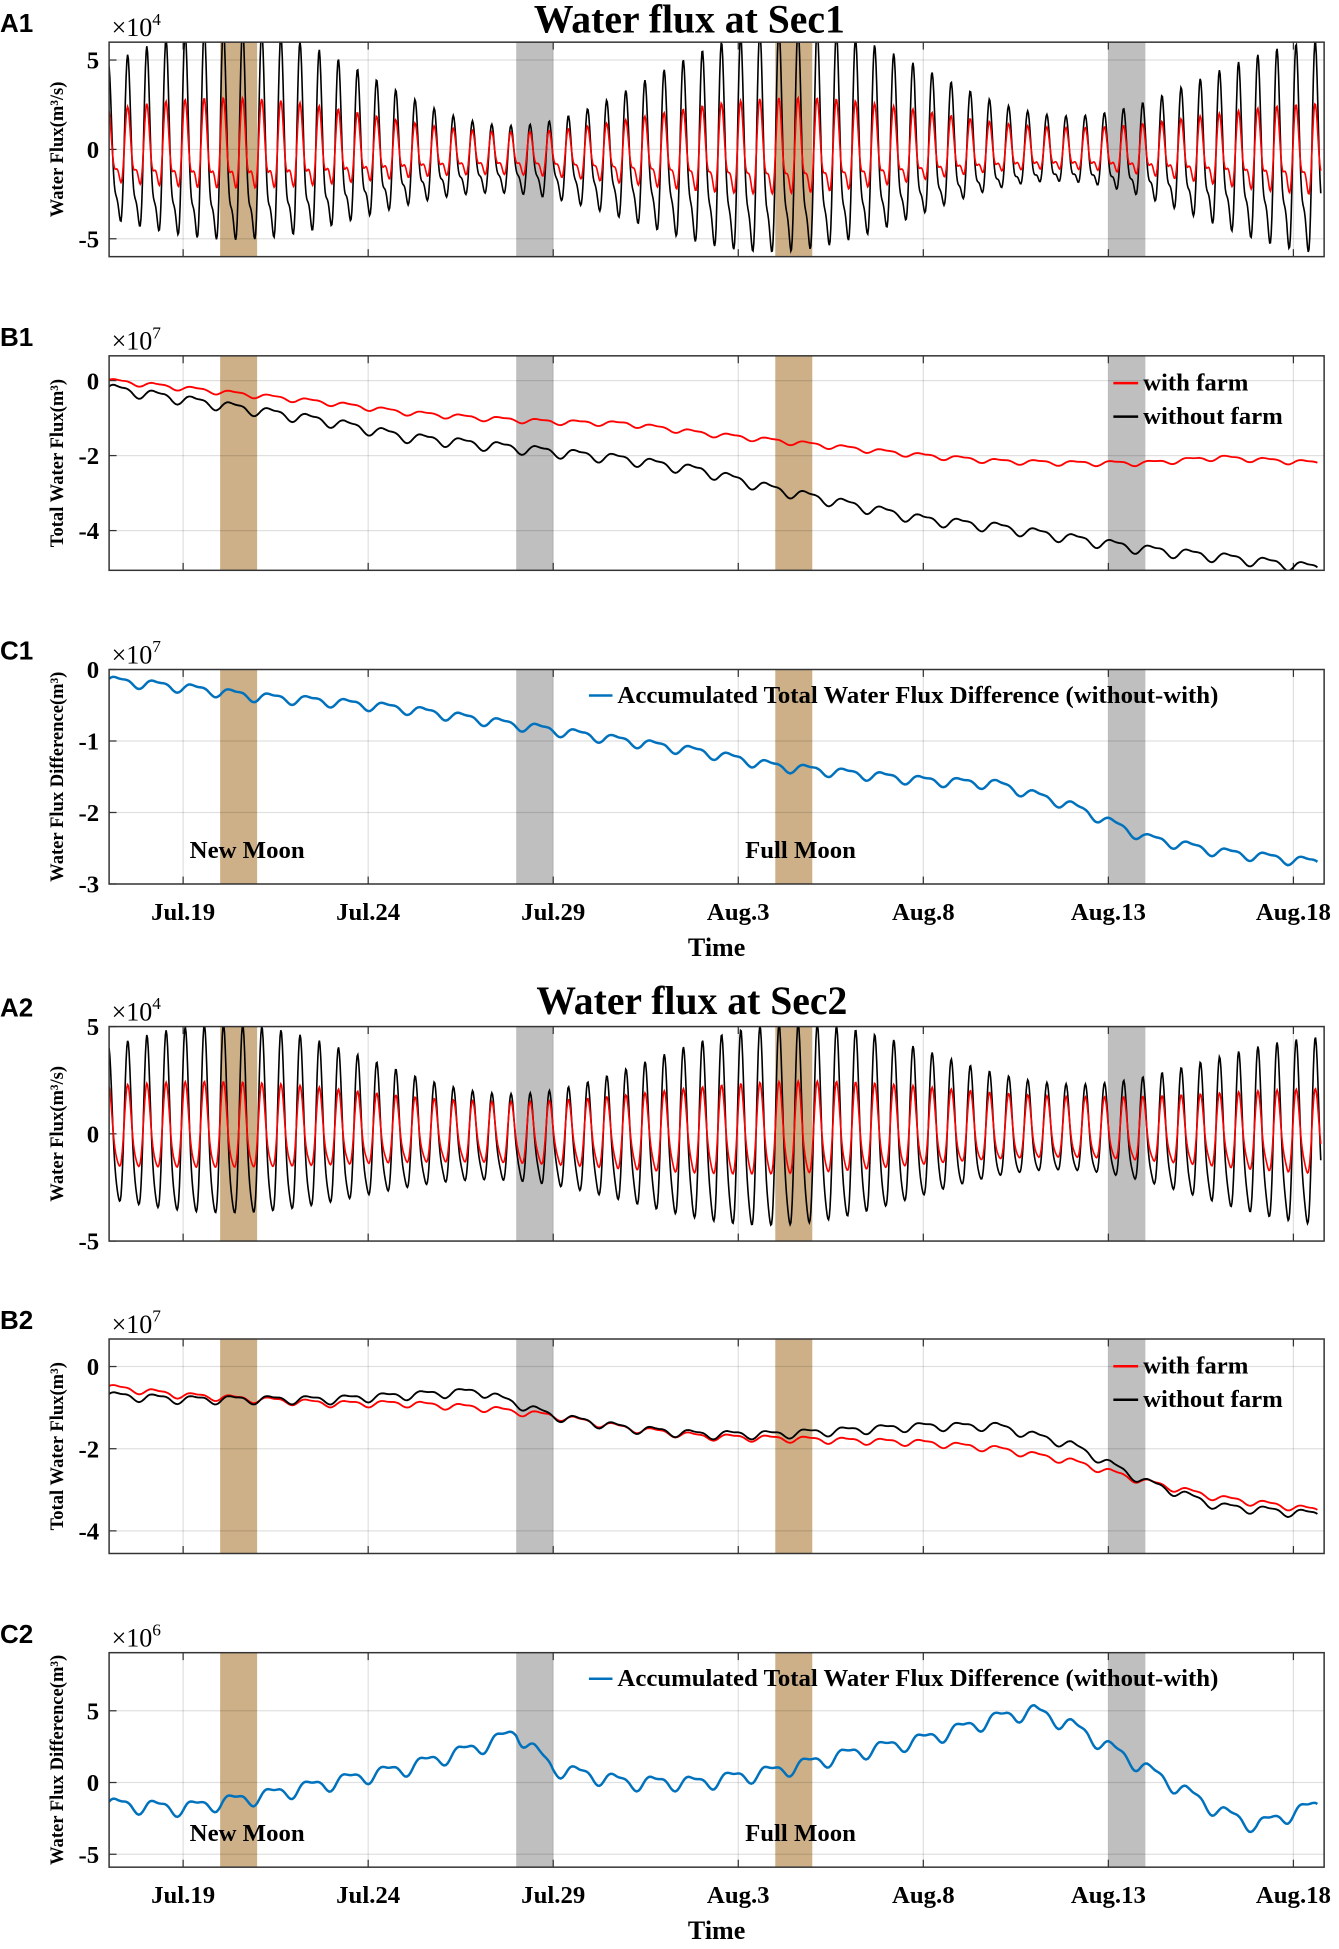  I want to click on panel-label: A1, so click(16, 23).